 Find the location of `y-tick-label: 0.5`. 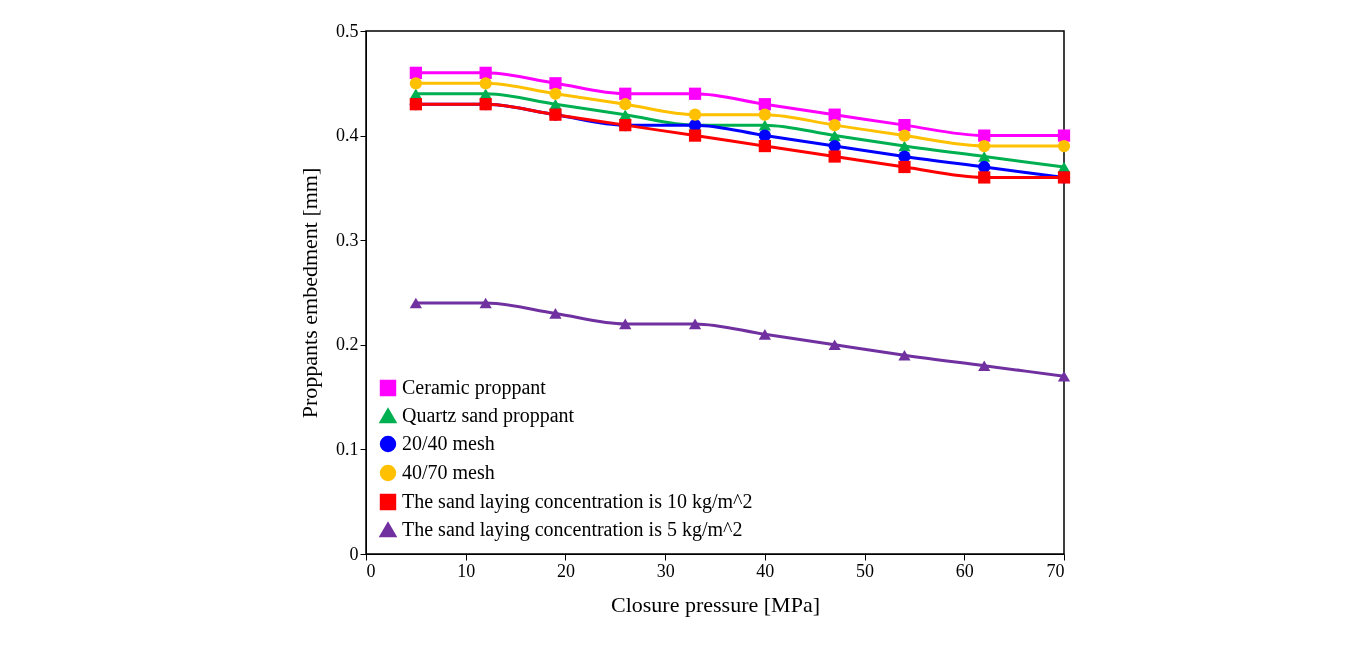

y-tick-label: 0.5 is located at coordinates (347, 30).